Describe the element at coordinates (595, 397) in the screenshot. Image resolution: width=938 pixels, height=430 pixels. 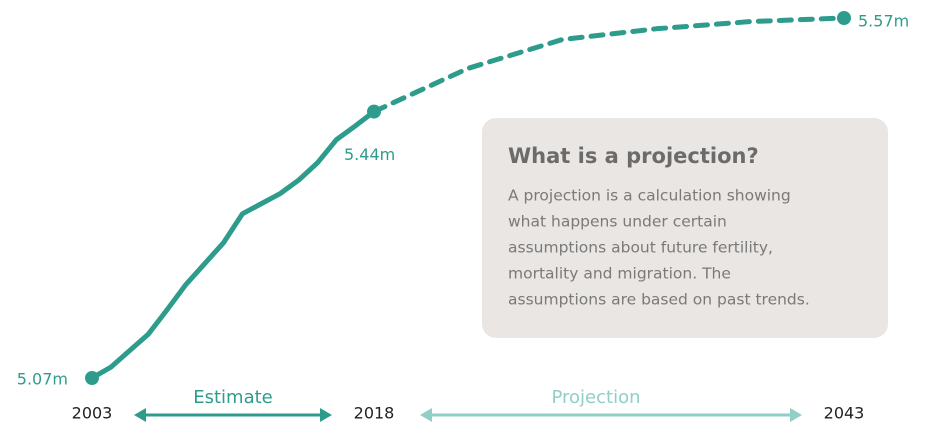
I see `period-label: Projection` at that location.